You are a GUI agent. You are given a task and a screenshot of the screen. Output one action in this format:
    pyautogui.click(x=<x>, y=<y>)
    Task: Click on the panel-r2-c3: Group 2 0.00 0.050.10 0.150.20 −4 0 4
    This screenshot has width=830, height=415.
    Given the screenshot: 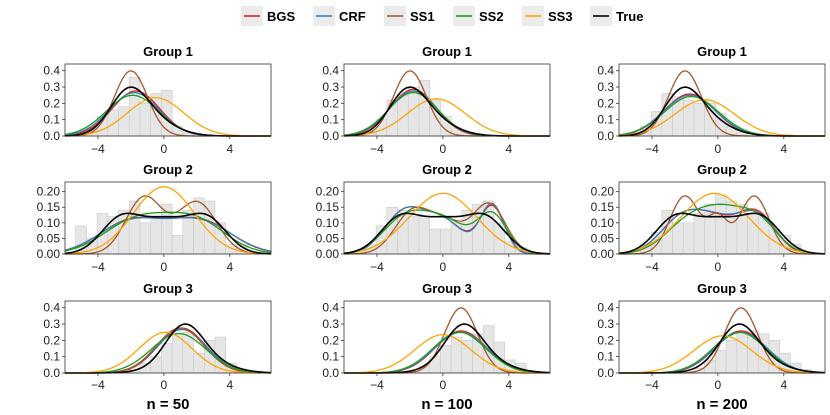 What is the action you would take?
    pyautogui.click(x=708, y=218)
    